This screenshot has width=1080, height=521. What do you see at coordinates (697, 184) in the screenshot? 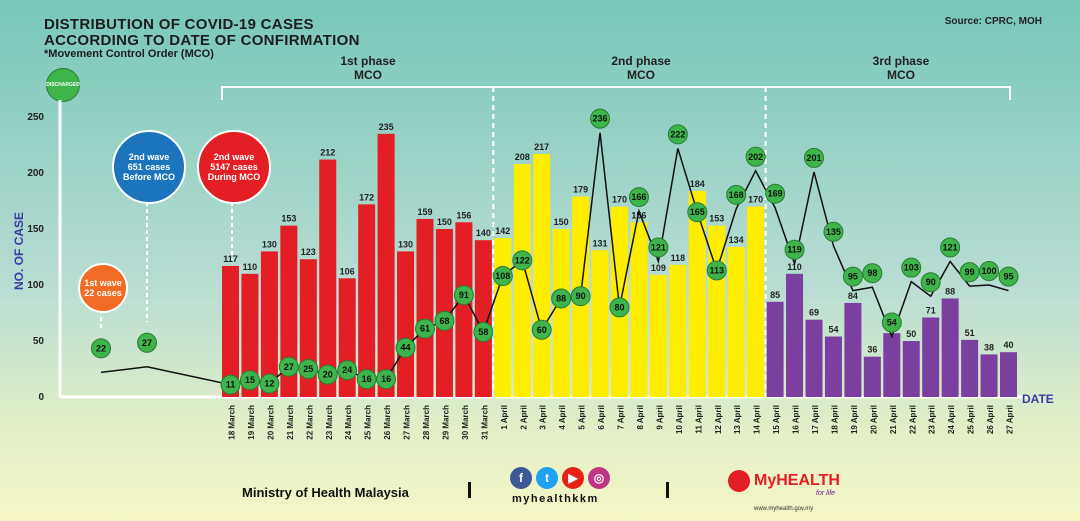
I see `bar-value-label: 184` at bounding box center [697, 184].